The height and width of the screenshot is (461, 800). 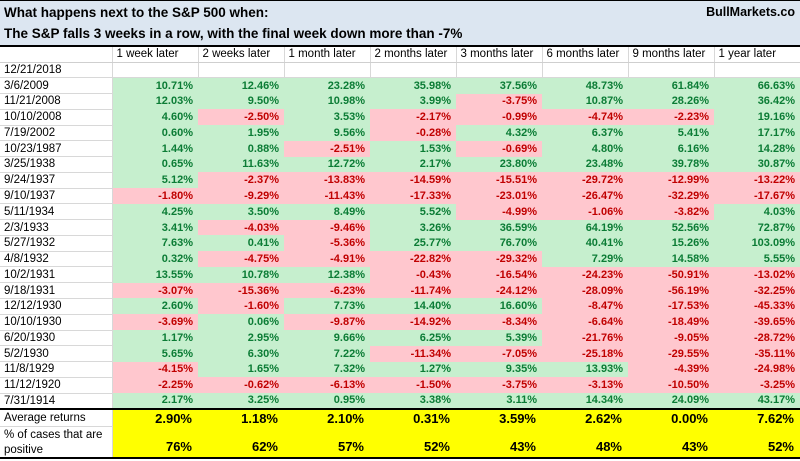 What do you see at coordinates (413, 274) in the screenshot?
I see `return-cell: -0.43%` at bounding box center [413, 274].